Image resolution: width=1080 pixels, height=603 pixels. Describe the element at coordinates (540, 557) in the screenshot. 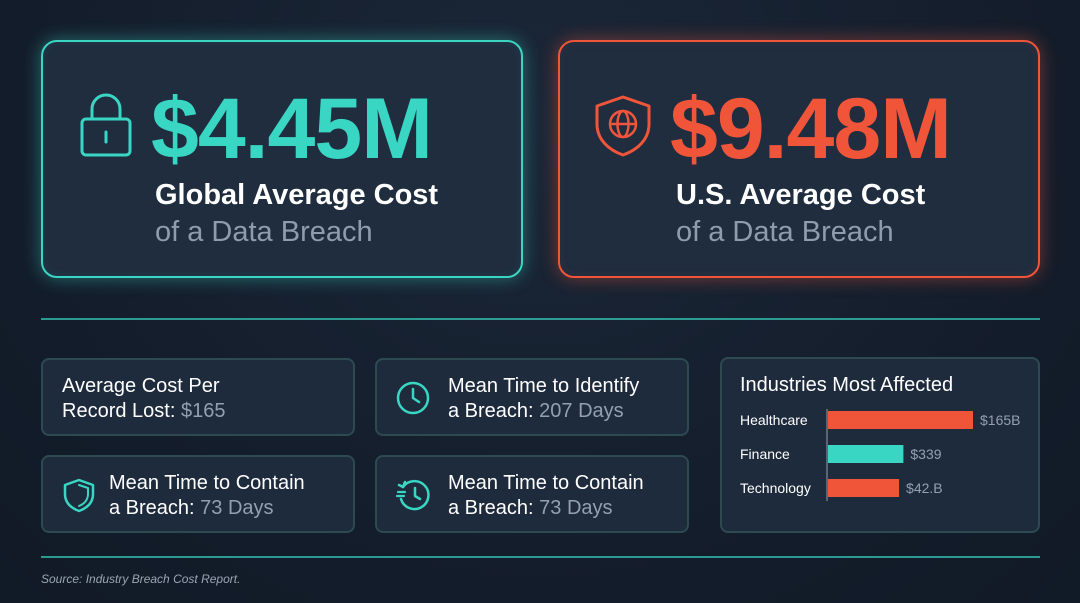

I see `divider-bottom` at that location.